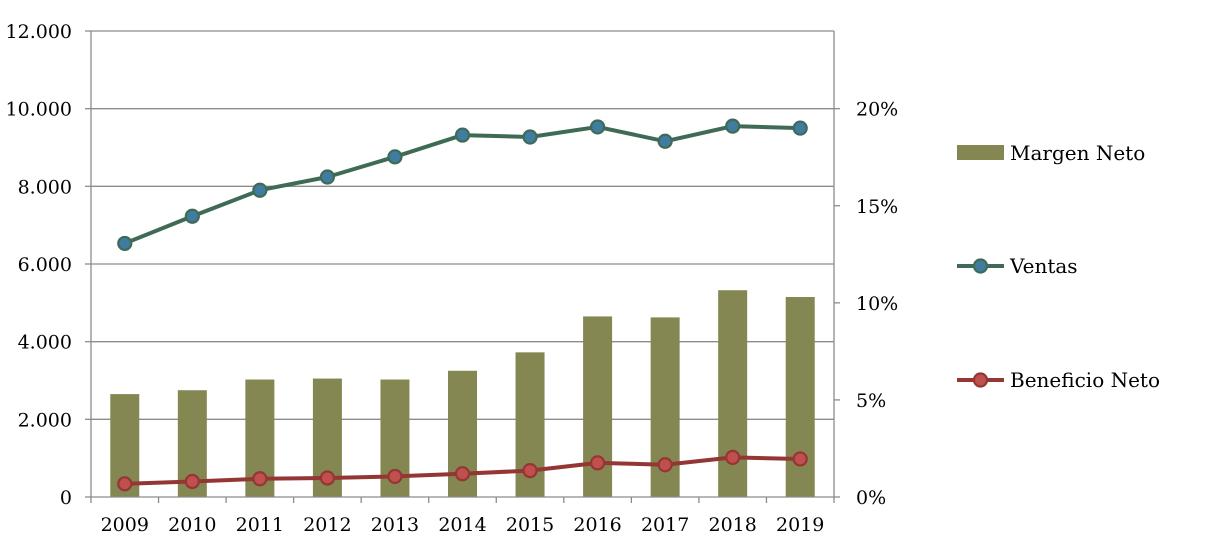 This screenshot has height=550, width=1231. What do you see at coordinates (125, 484) in the screenshot?
I see `point-beneficio-neto-2009` at bounding box center [125, 484].